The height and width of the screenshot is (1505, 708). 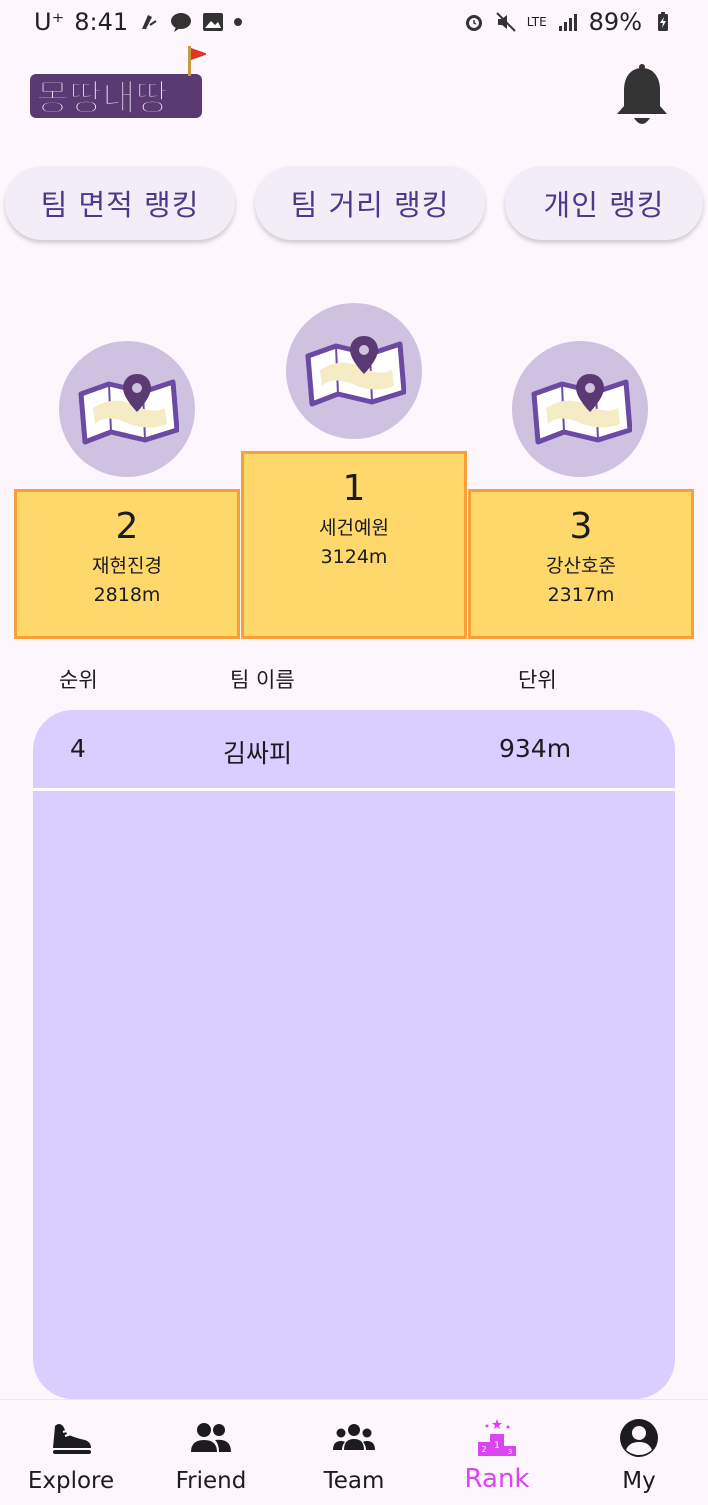 I want to click on tab-personal-ranking: 개인 랭킹, so click(x=604, y=203).